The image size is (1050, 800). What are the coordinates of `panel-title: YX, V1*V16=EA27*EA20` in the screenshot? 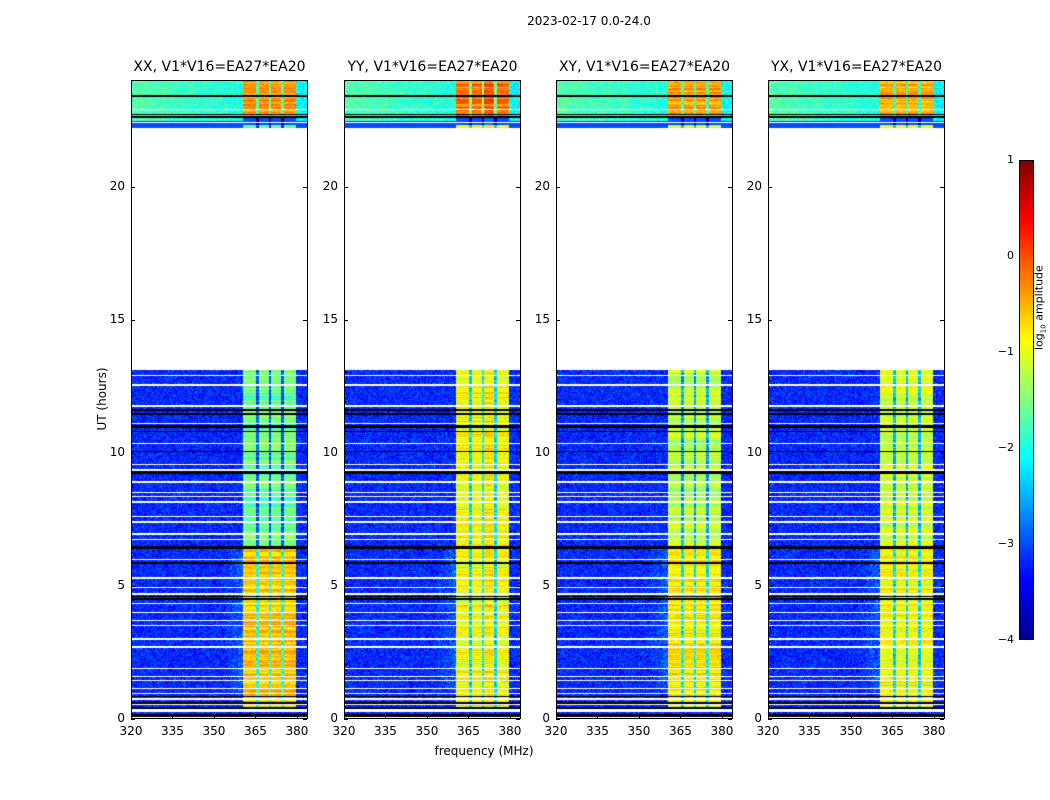 It's located at (856, 67).